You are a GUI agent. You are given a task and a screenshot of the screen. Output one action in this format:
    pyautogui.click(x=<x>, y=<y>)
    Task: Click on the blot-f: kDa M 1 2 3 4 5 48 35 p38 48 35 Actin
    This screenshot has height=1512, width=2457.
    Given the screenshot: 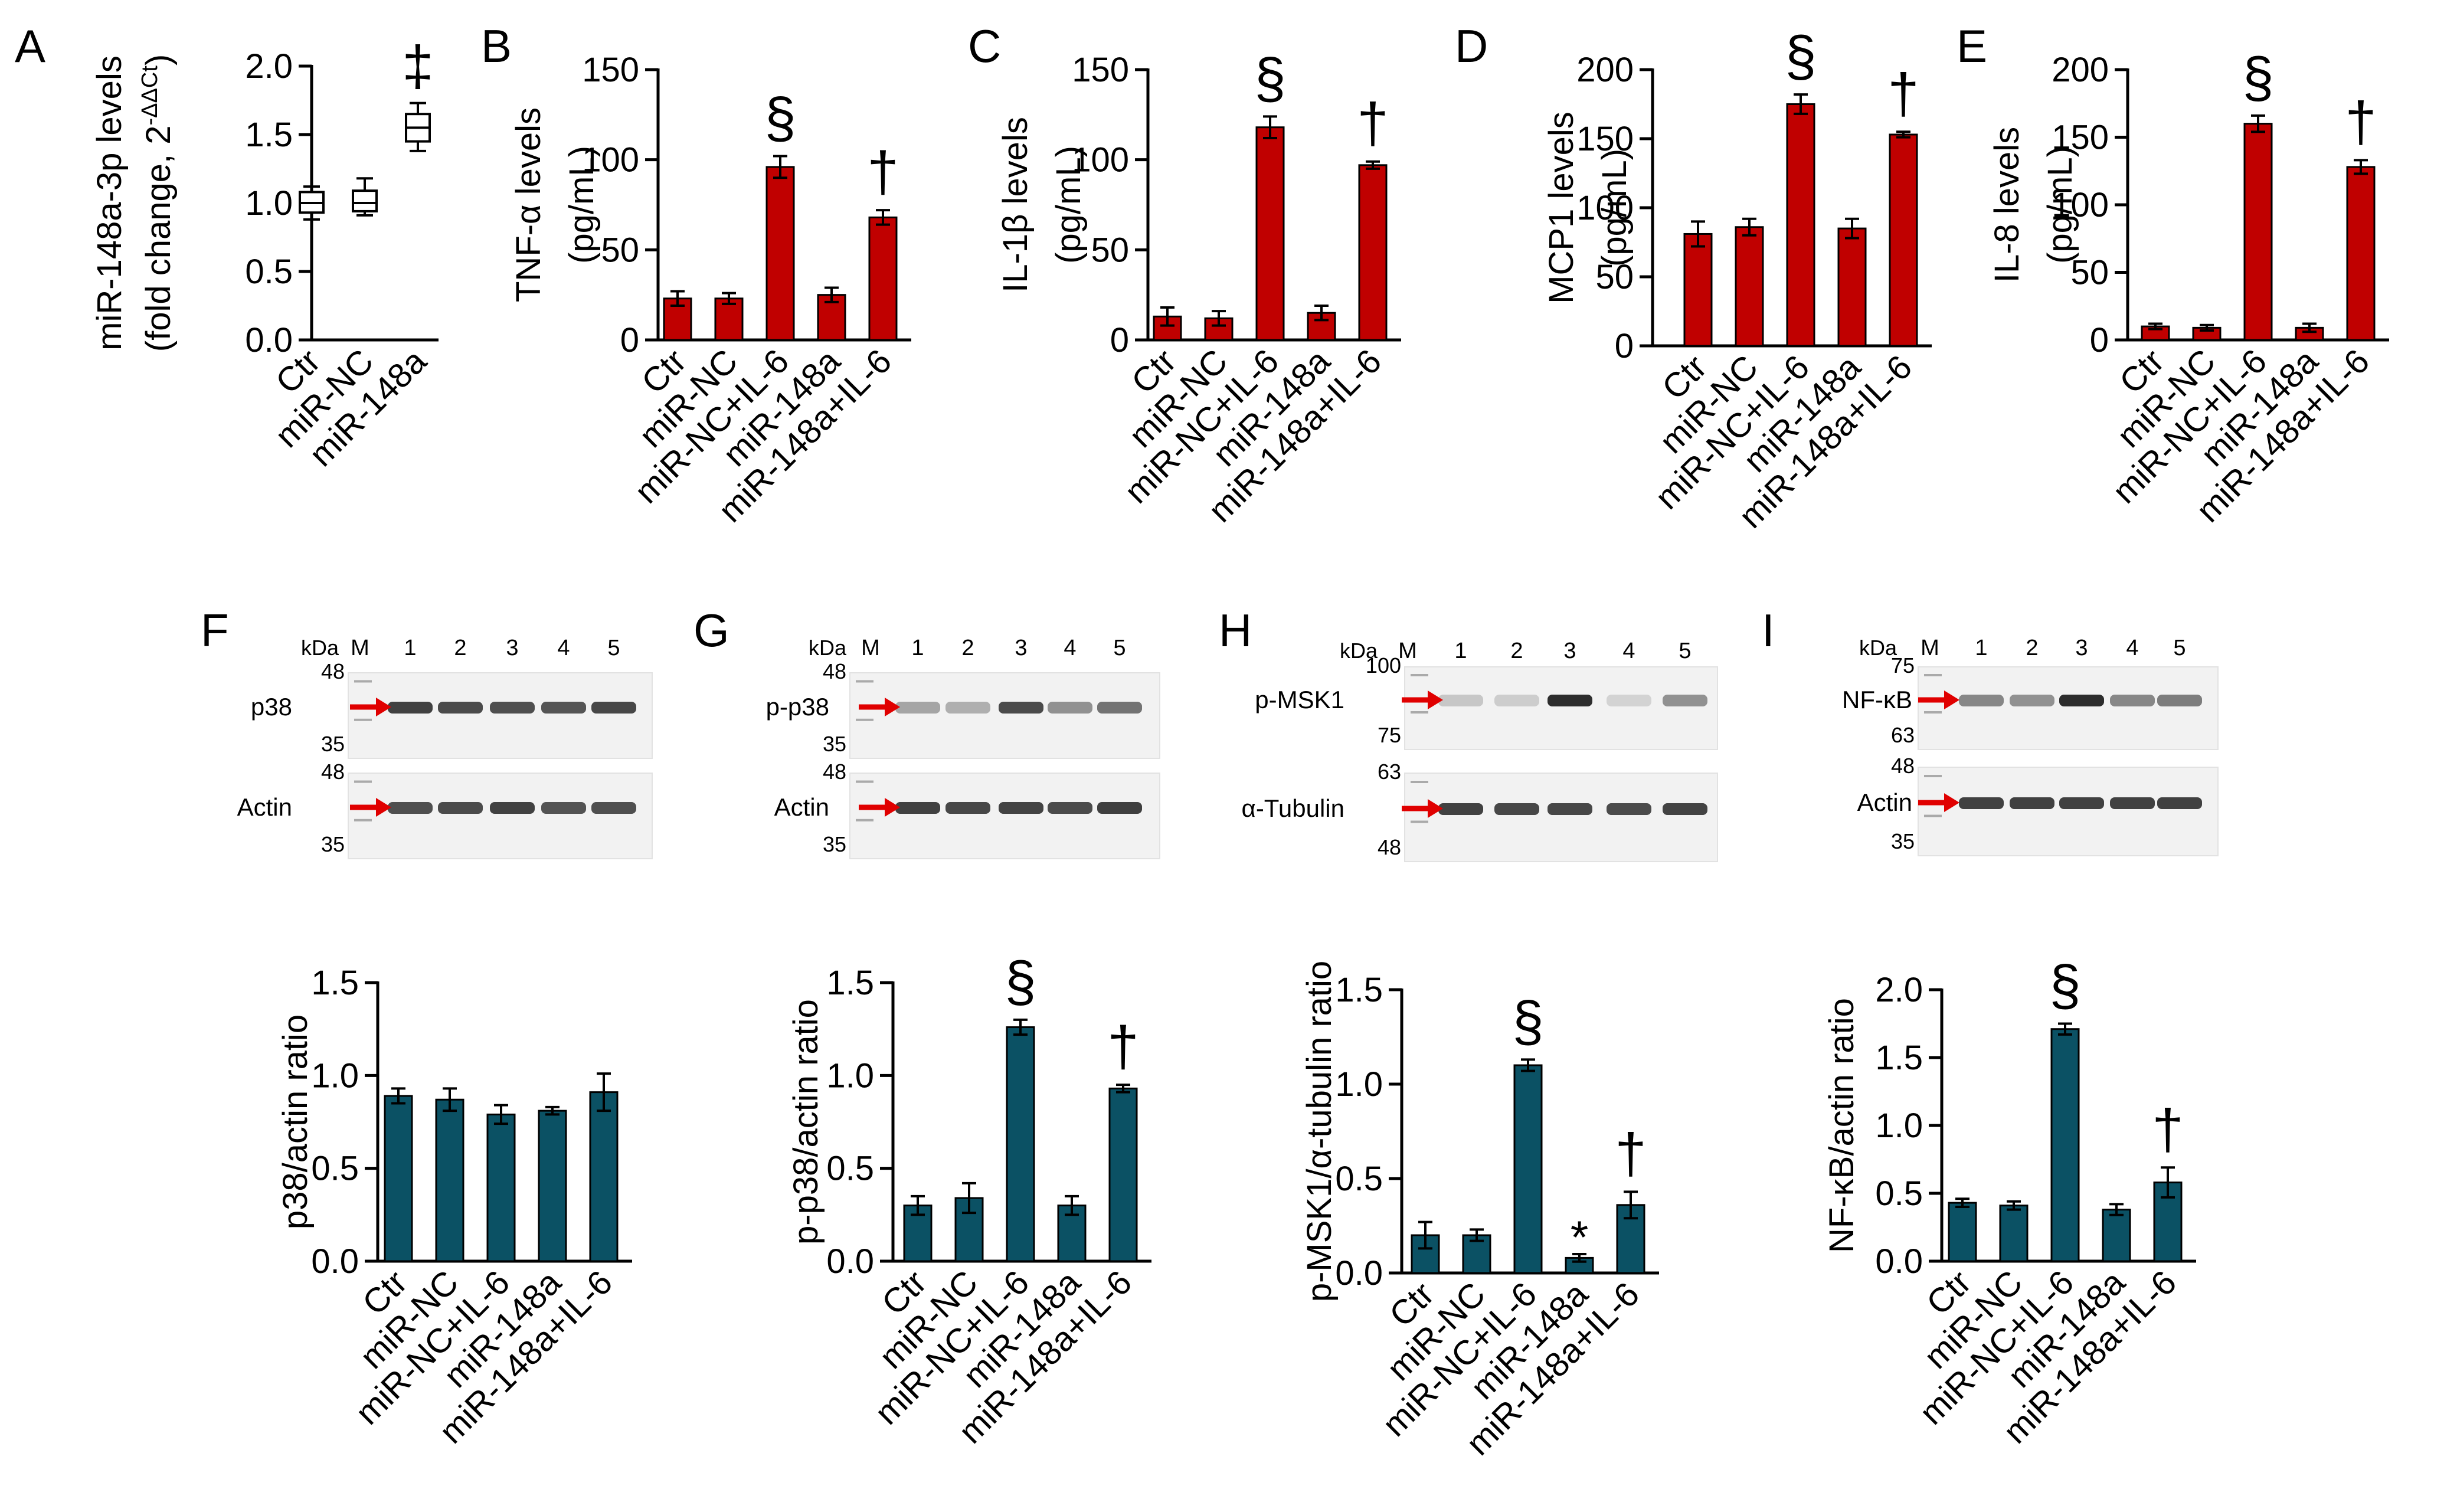 What is the action you would take?
    pyautogui.click(x=445, y=747)
    